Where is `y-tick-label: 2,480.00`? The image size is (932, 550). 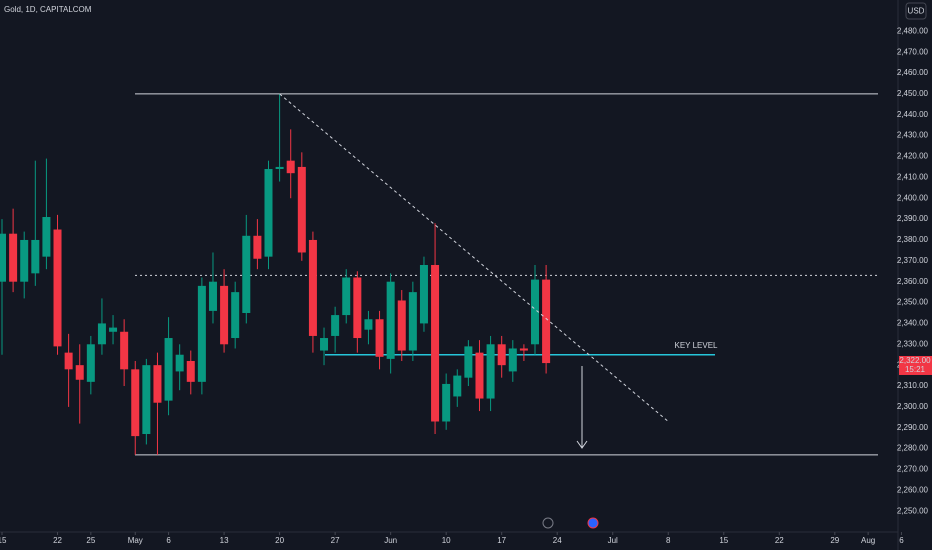 y-tick-label: 2,480.00 is located at coordinates (913, 30).